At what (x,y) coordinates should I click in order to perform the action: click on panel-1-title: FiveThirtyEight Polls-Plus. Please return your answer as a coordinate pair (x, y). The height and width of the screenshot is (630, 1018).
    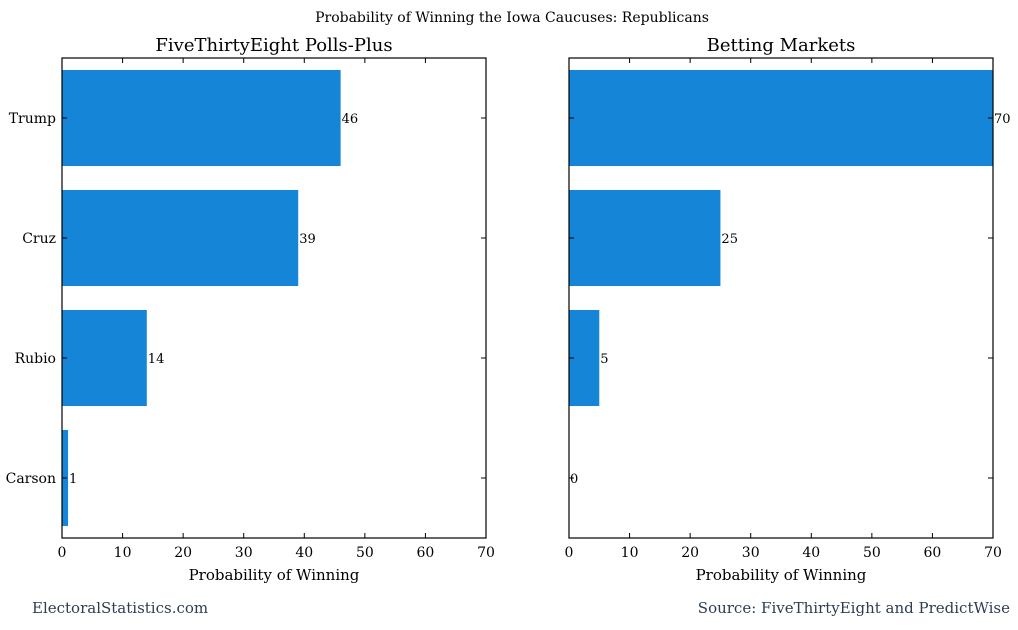
    Looking at the image, I should click on (273, 45).